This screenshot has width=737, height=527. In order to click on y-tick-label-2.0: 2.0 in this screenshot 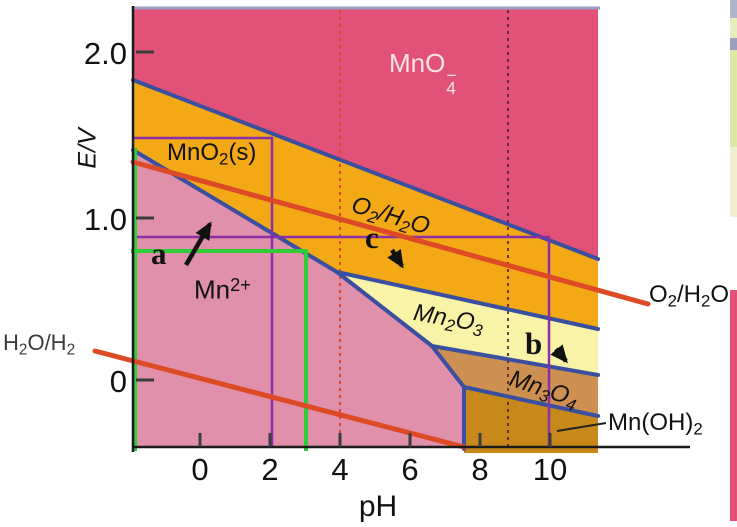, I will do `click(105, 53)`.